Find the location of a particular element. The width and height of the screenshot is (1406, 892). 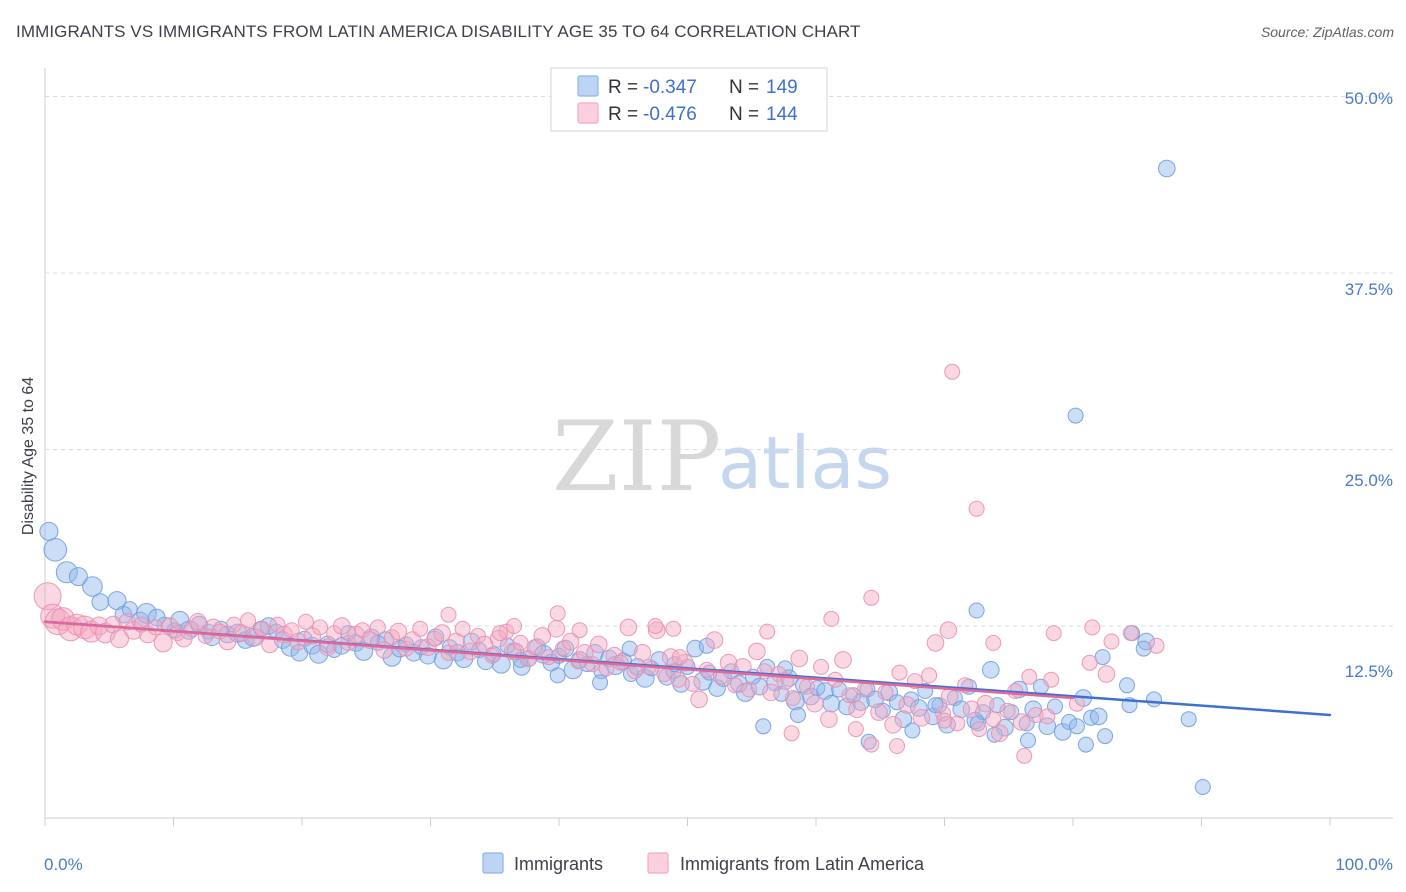

x-tick-label-min: 0.0% is located at coordinates (63, 864).